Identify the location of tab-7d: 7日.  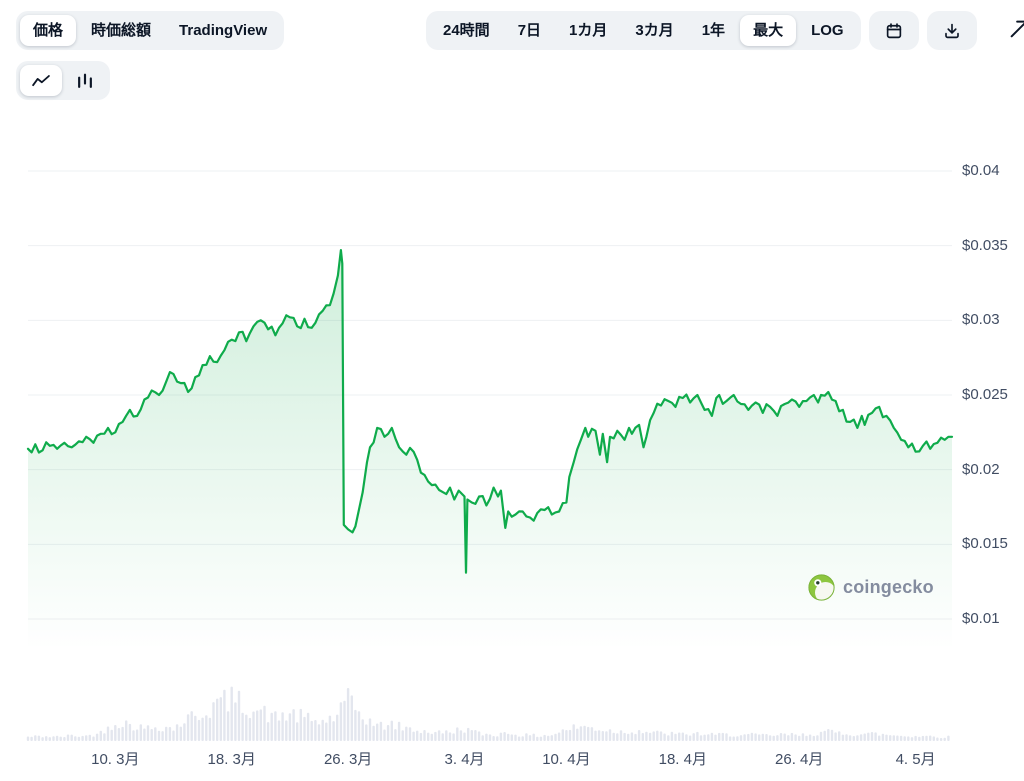
(529, 30).